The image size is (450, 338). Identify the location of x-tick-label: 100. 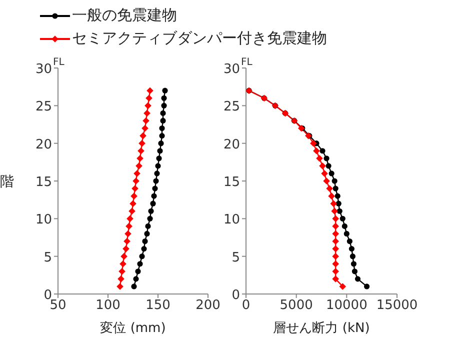
(108, 306).